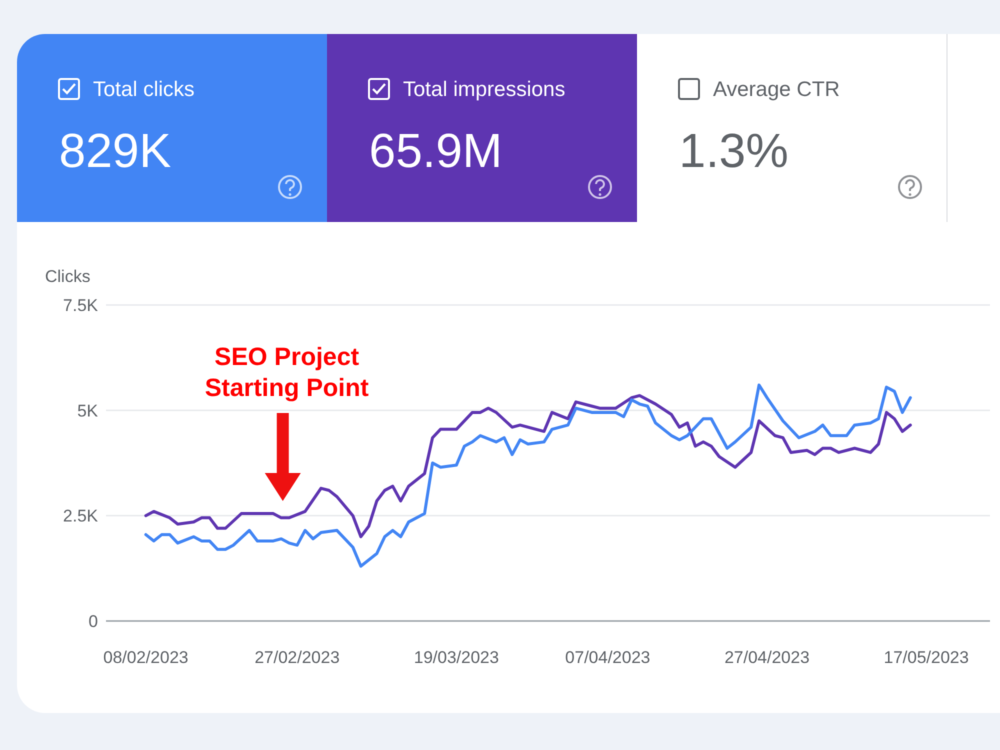 This screenshot has height=750, width=1000. What do you see at coordinates (145, 657) in the screenshot?
I see `x-tick-label: 08/02/2023` at bounding box center [145, 657].